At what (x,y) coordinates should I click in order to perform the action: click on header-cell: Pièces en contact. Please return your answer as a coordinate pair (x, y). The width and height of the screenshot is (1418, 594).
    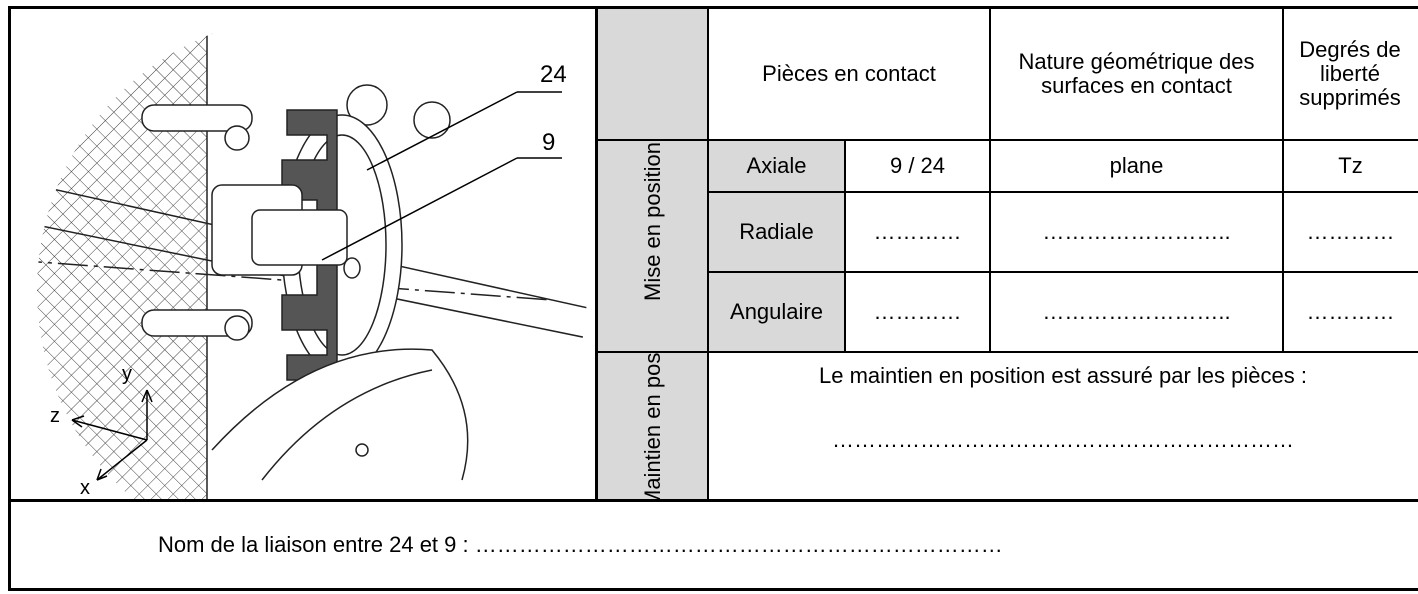
    Looking at the image, I should click on (849, 74).